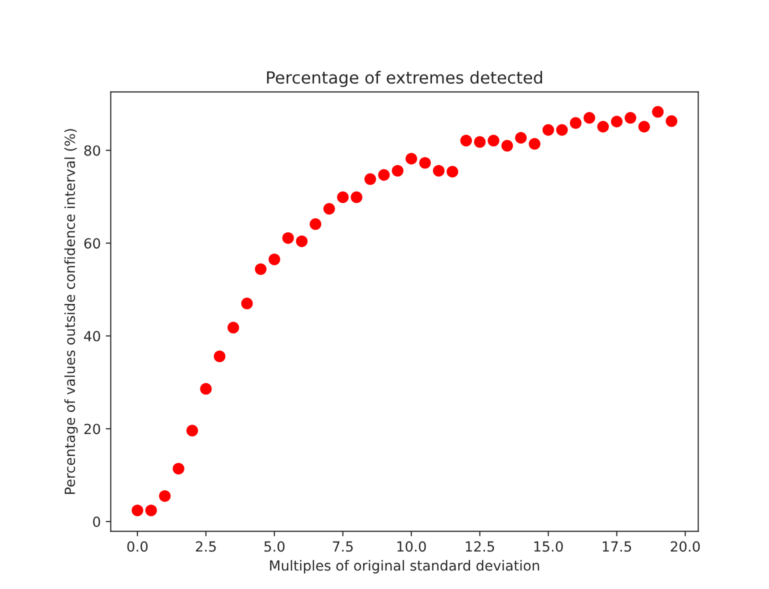 This screenshot has height=589, width=769. What do you see at coordinates (480, 546) in the screenshot?
I see `x-tick-label: 12.5` at bounding box center [480, 546].